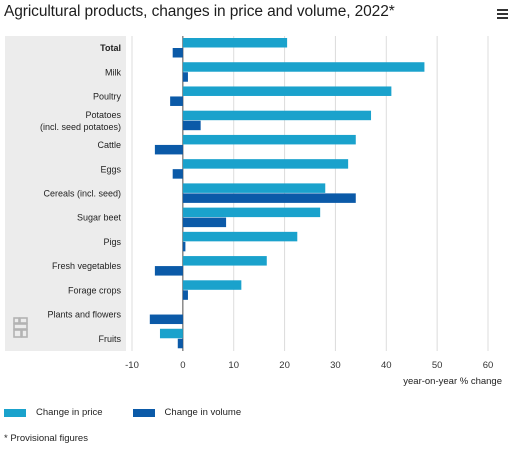 The height and width of the screenshot is (450, 511). I want to click on category-label: Plants and flowers, so click(84, 315).